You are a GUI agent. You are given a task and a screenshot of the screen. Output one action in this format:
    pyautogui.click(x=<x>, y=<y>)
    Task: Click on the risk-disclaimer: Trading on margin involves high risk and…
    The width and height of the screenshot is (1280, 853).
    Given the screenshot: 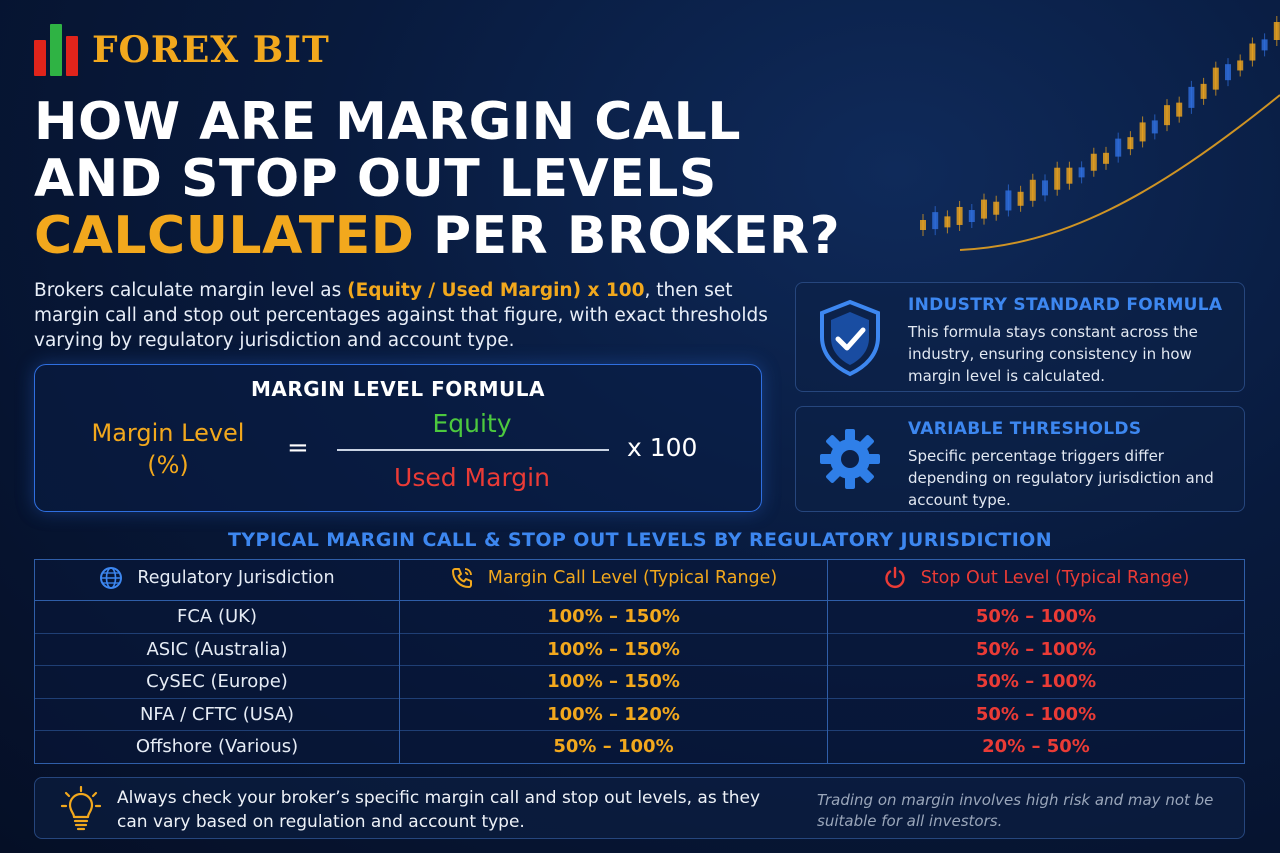 What is the action you would take?
    pyautogui.click(x=1015, y=810)
    